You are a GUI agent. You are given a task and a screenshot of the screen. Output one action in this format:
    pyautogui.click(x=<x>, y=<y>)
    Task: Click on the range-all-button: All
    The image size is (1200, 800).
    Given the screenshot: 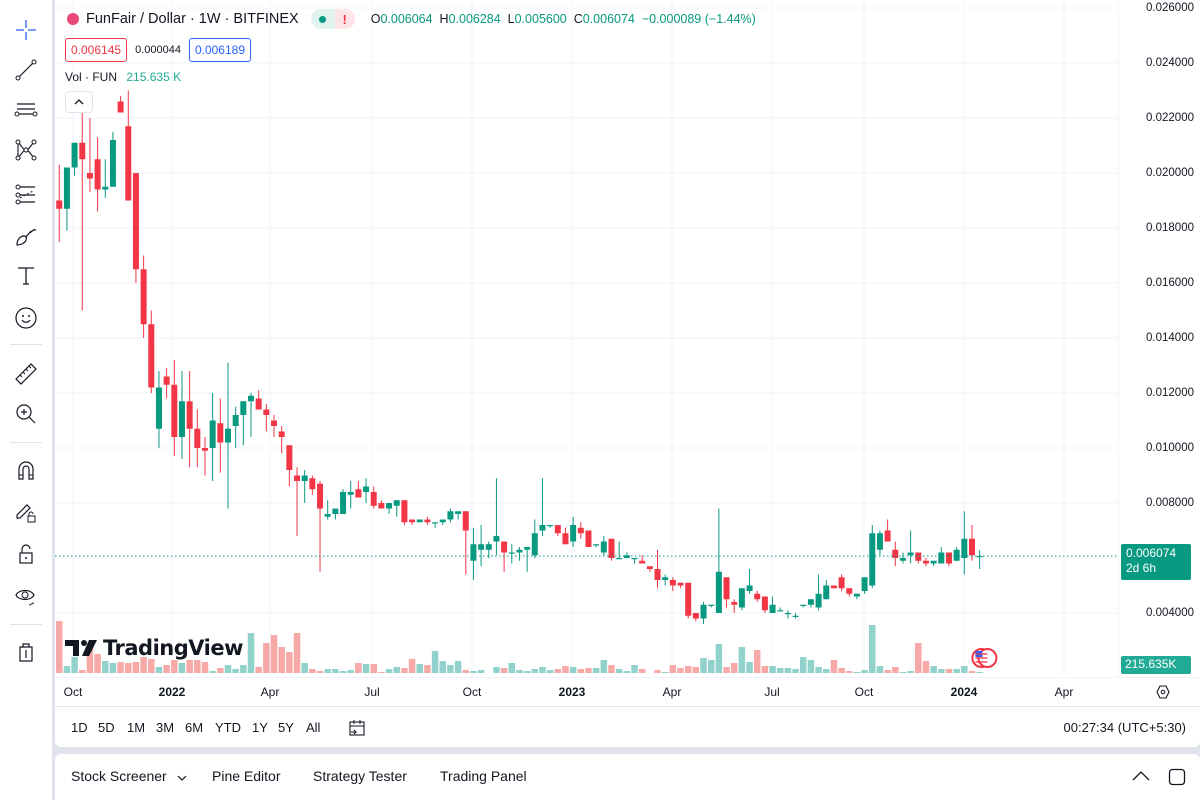 What is the action you would take?
    pyautogui.click(x=313, y=727)
    